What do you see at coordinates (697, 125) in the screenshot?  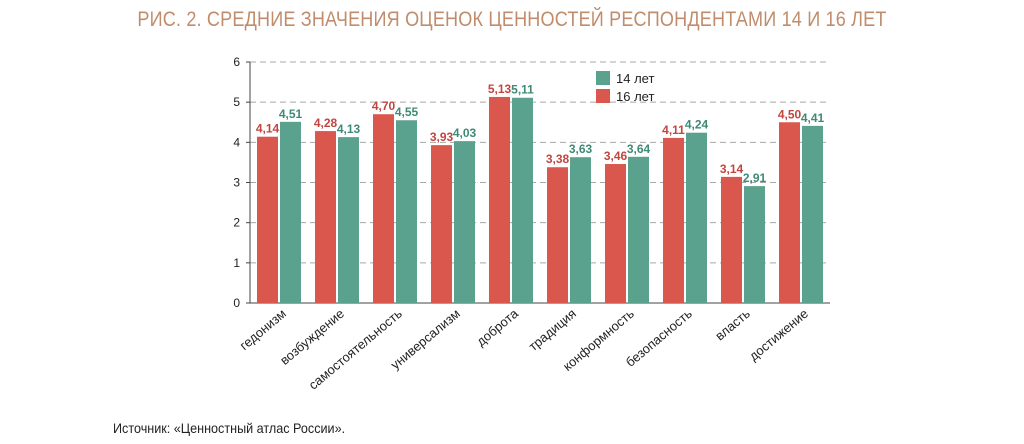 I see `data-label: 4,24` at bounding box center [697, 125].